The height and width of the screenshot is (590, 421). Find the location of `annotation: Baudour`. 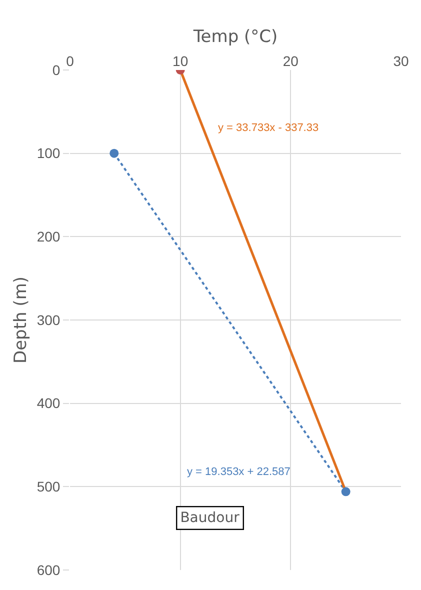

annotation: Baudour is located at coordinates (210, 518).